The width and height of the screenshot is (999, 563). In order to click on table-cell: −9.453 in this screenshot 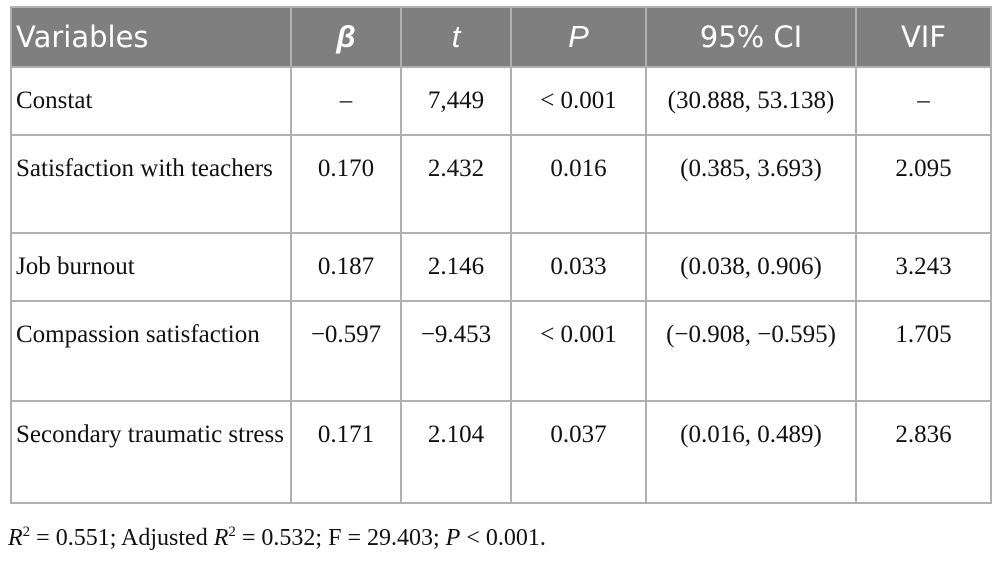, I will do `click(456, 351)`.